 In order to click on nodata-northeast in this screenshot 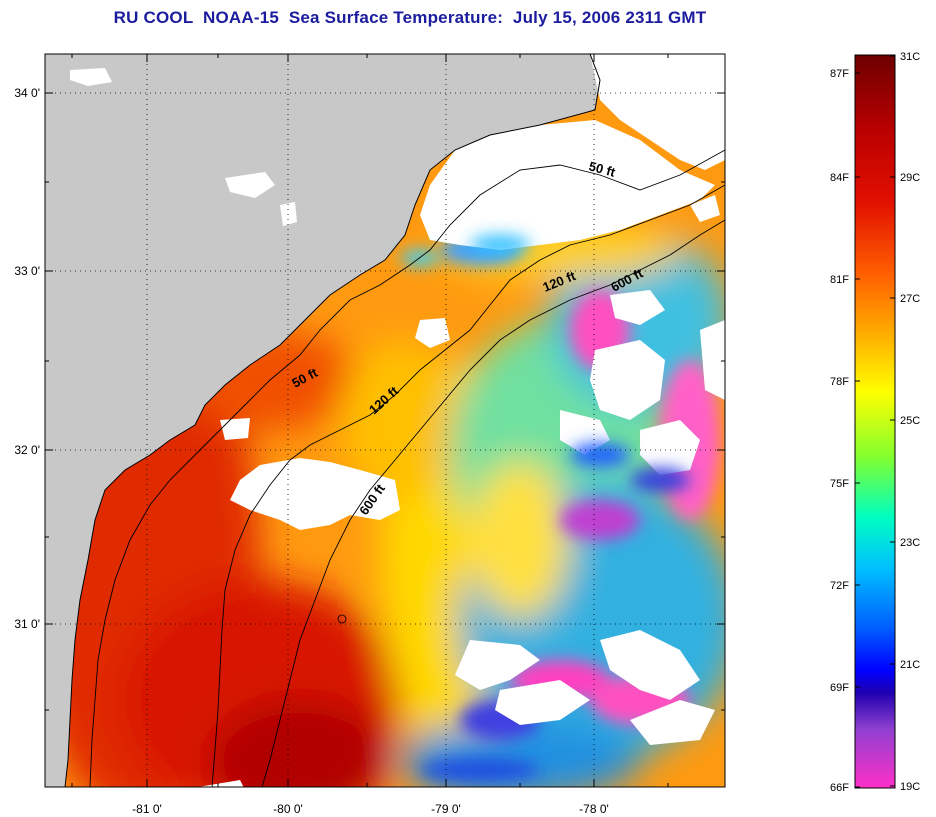, I will do `click(657, 112)`.